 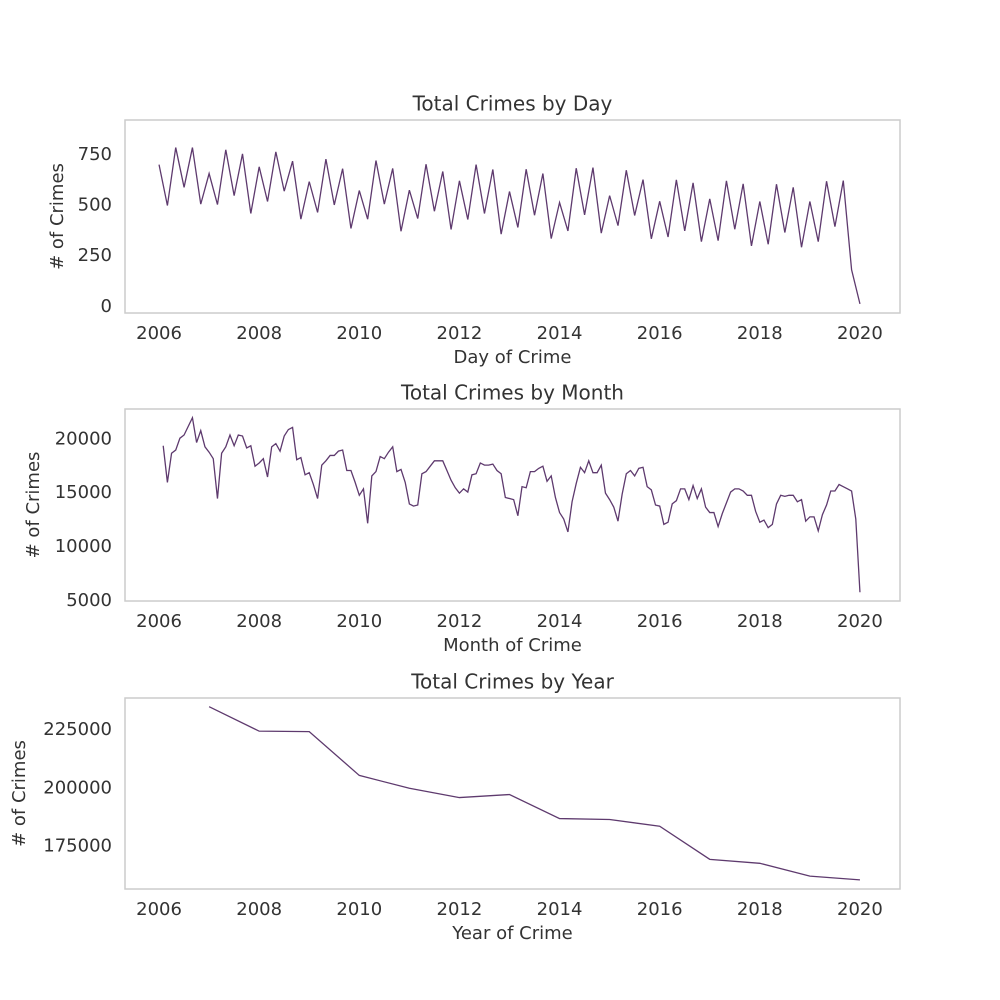 What do you see at coordinates (83, 546) in the screenshot?
I see `y-tick-label: 10000` at bounding box center [83, 546].